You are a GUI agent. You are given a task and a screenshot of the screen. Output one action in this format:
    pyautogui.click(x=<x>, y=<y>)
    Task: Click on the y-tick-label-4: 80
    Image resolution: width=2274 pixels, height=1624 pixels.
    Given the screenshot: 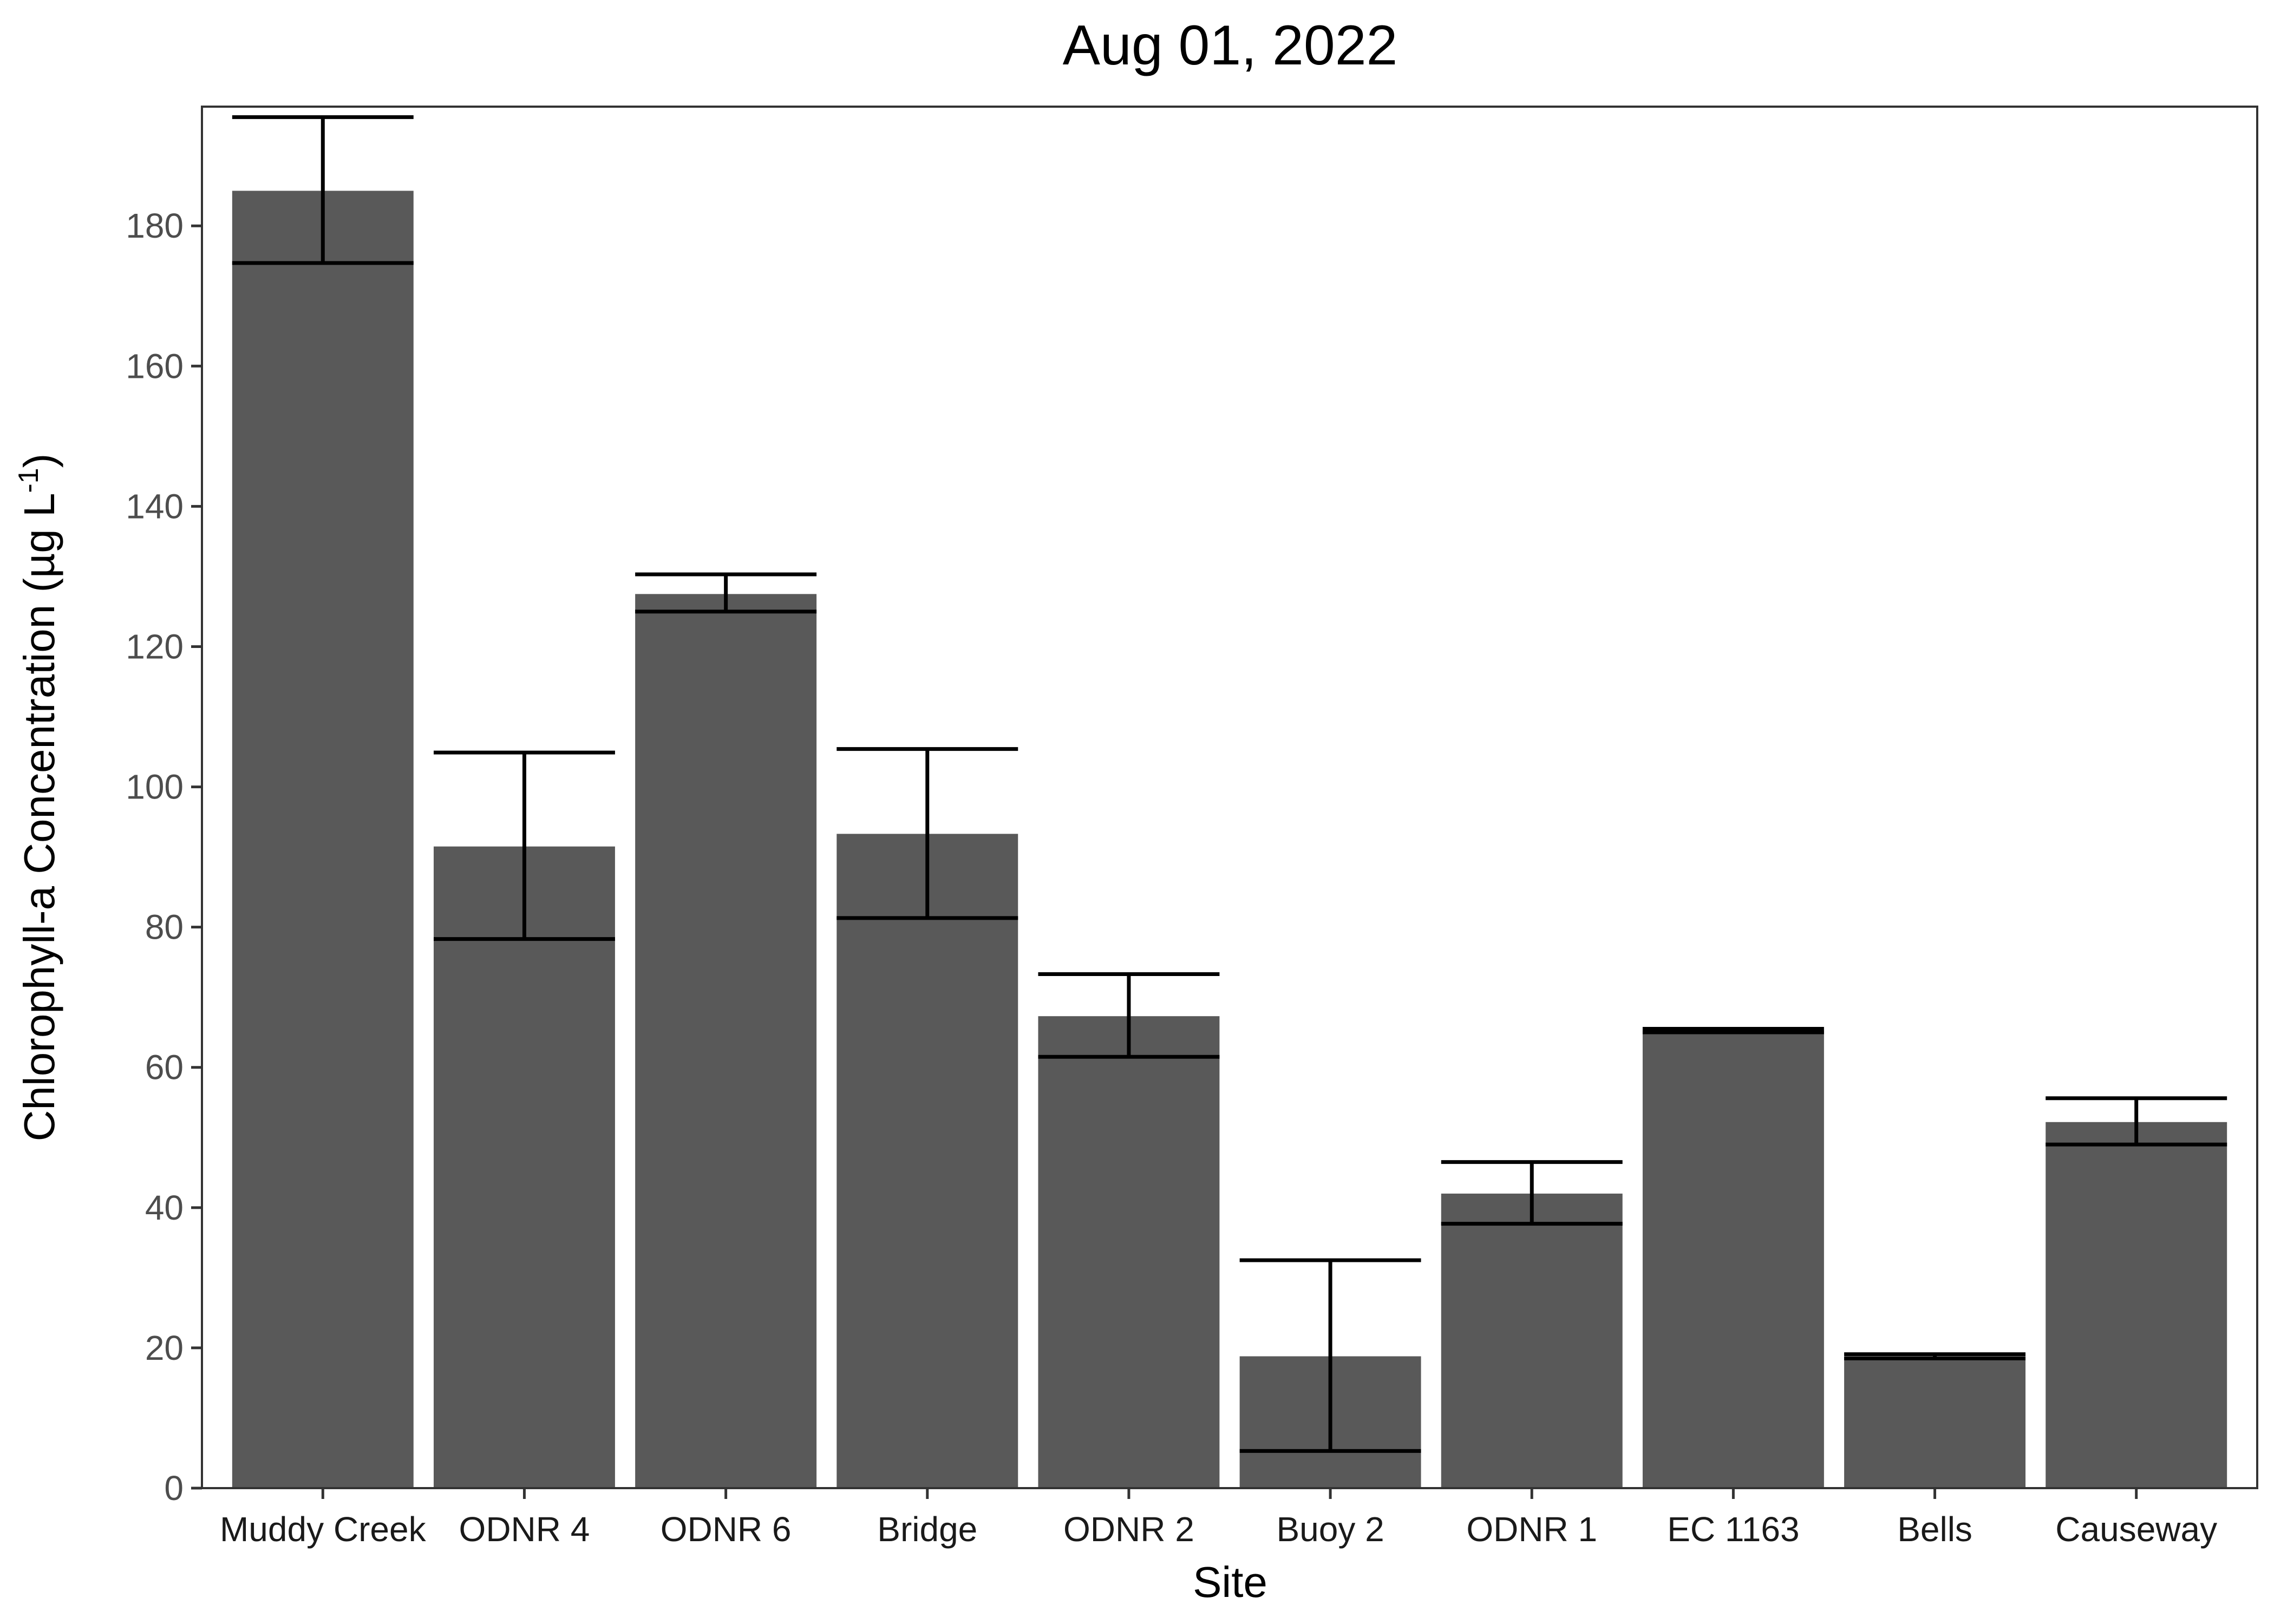 What is the action you would take?
    pyautogui.click(x=165, y=927)
    